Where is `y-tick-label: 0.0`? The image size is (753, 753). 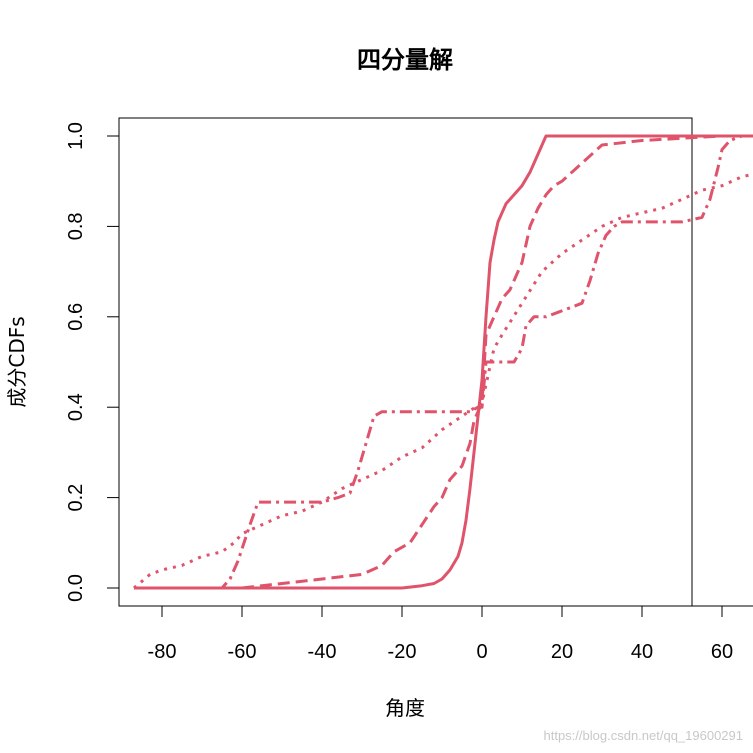
y-tick-label: 0.0 is located at coordinates (76, 588).